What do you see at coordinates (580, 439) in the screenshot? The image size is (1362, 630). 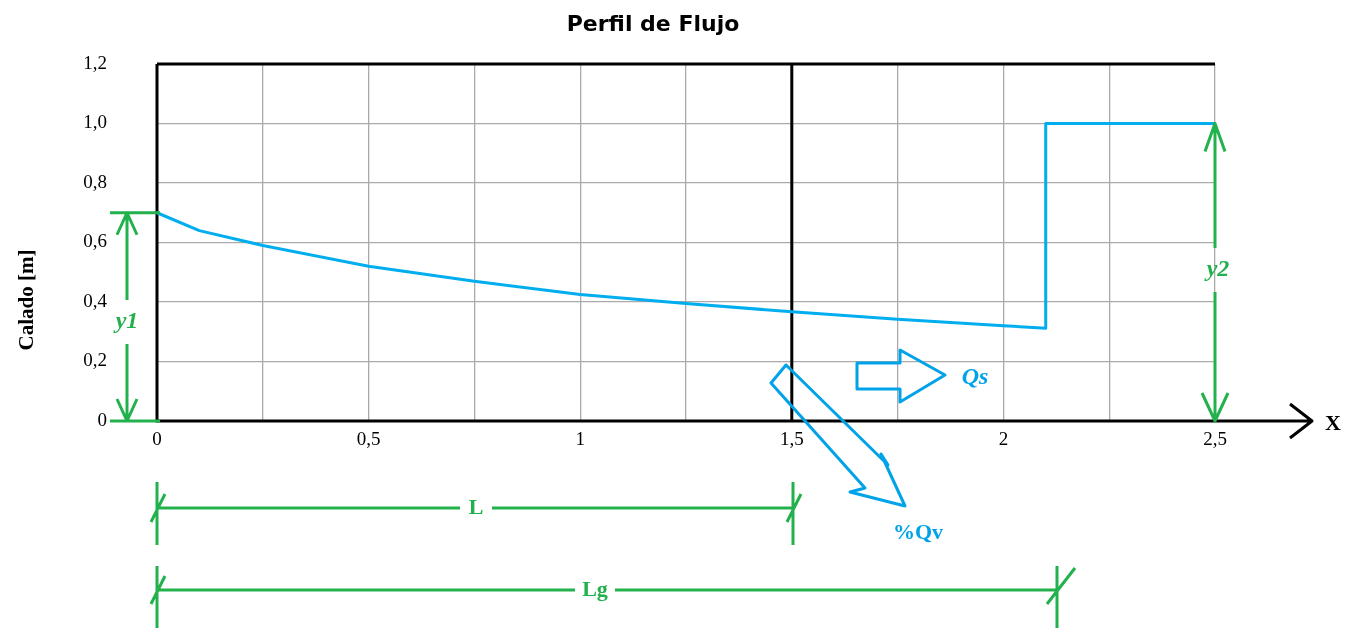 I see `x-tick-label: 1` at bounding box center [580, 439].